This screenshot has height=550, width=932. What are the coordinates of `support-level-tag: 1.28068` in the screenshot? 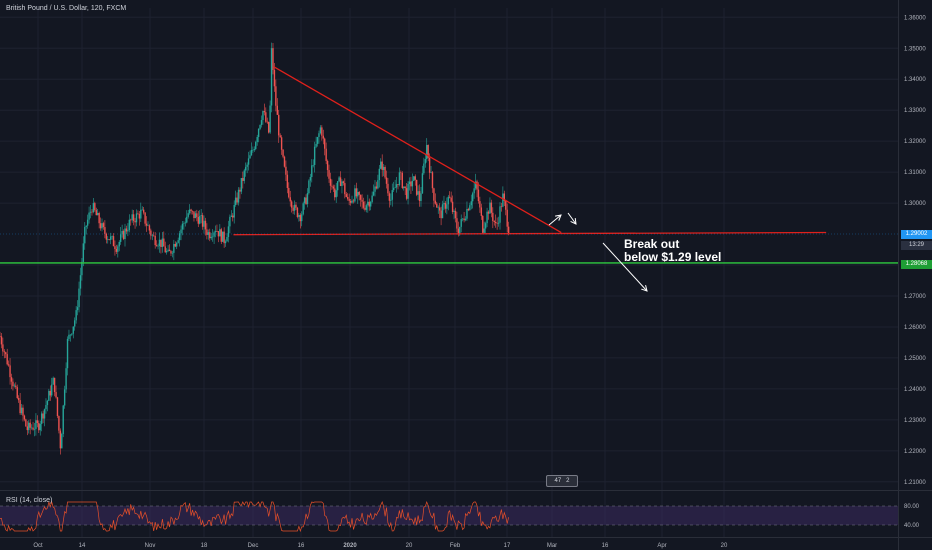 It's located at (916, 264).